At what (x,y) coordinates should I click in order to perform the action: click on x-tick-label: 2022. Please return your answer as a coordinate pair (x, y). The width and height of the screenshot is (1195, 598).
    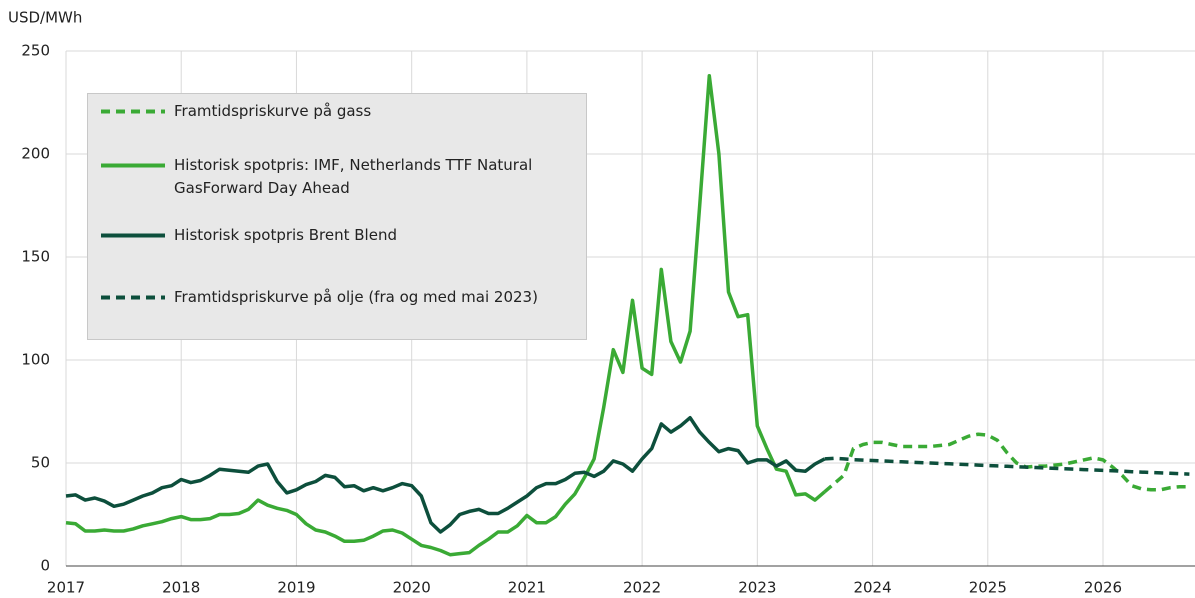
    Looking at the image, I should click on (642, 588).